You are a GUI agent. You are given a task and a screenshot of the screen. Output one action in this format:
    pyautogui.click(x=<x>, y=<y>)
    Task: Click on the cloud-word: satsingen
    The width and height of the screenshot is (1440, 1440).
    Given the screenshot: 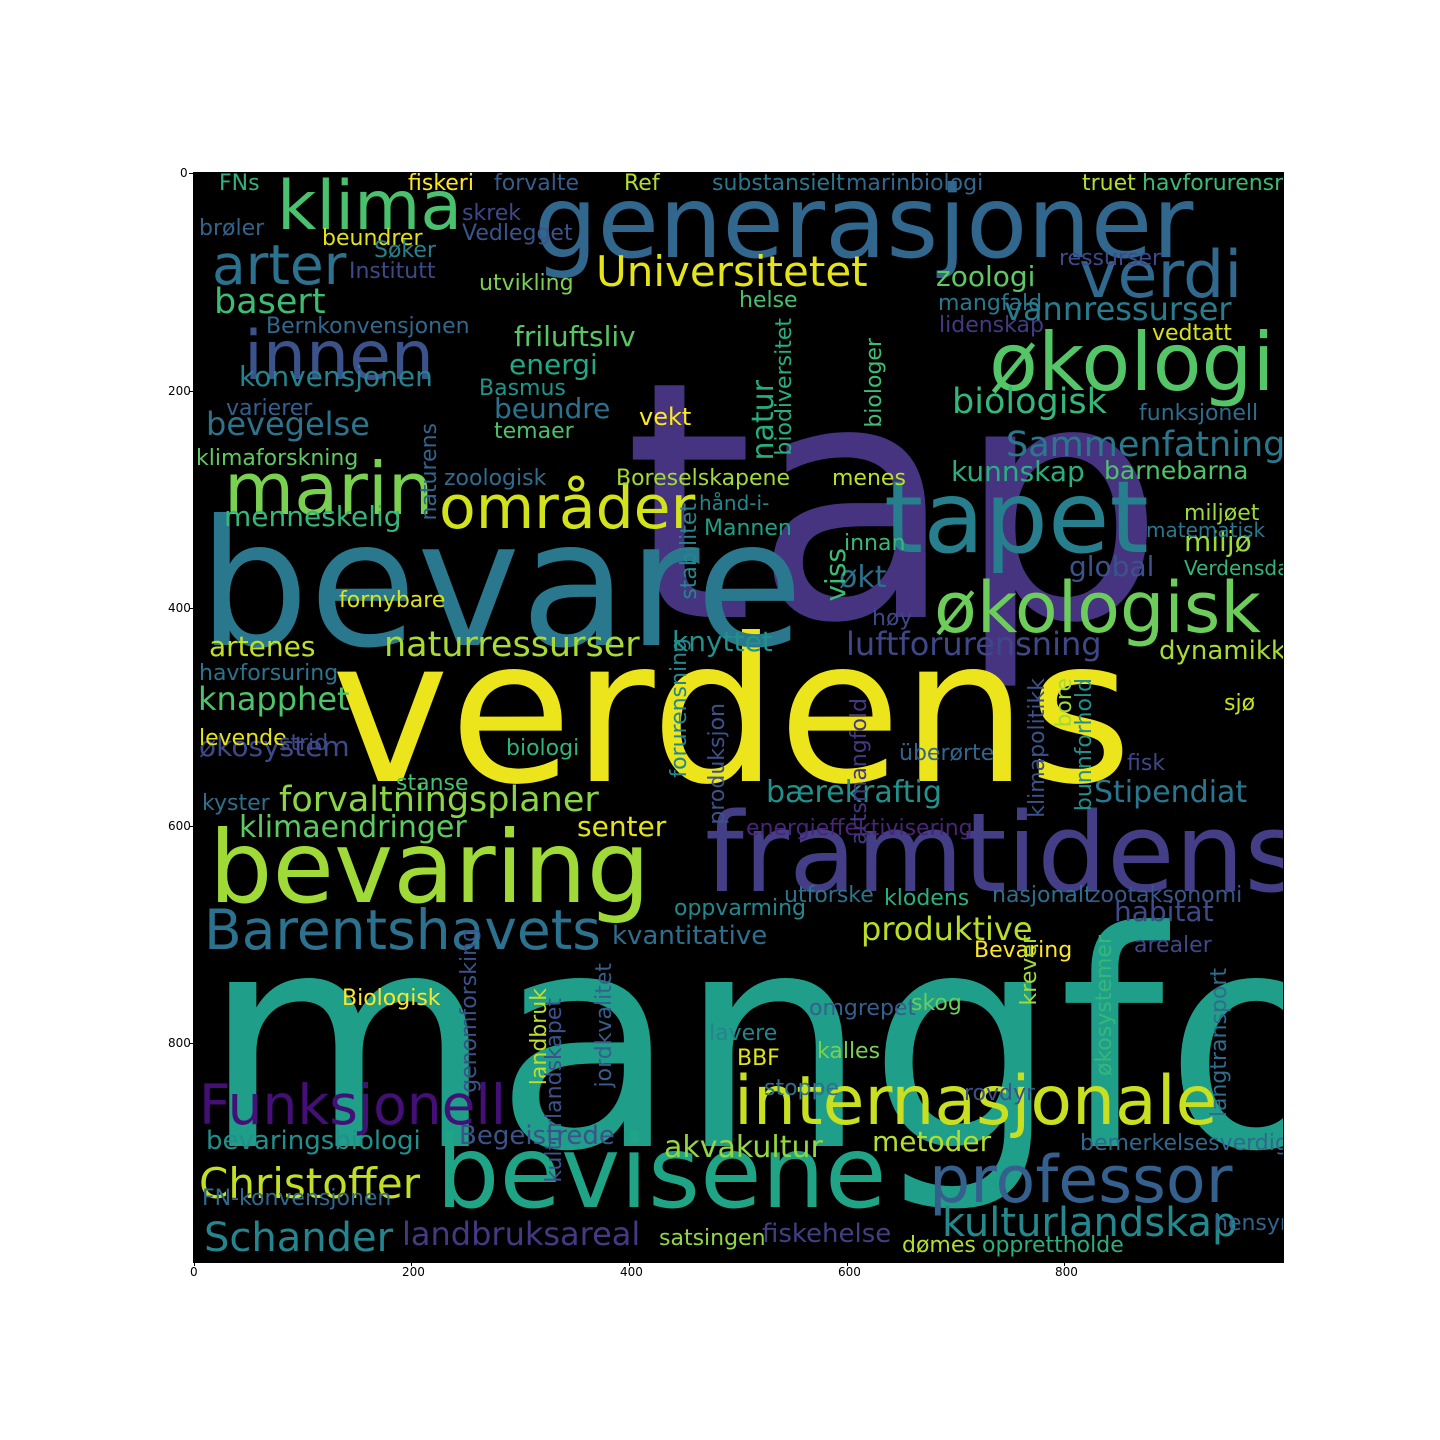 What is the action you would take?
    pyautogui.click(x=712, y=1238)
    